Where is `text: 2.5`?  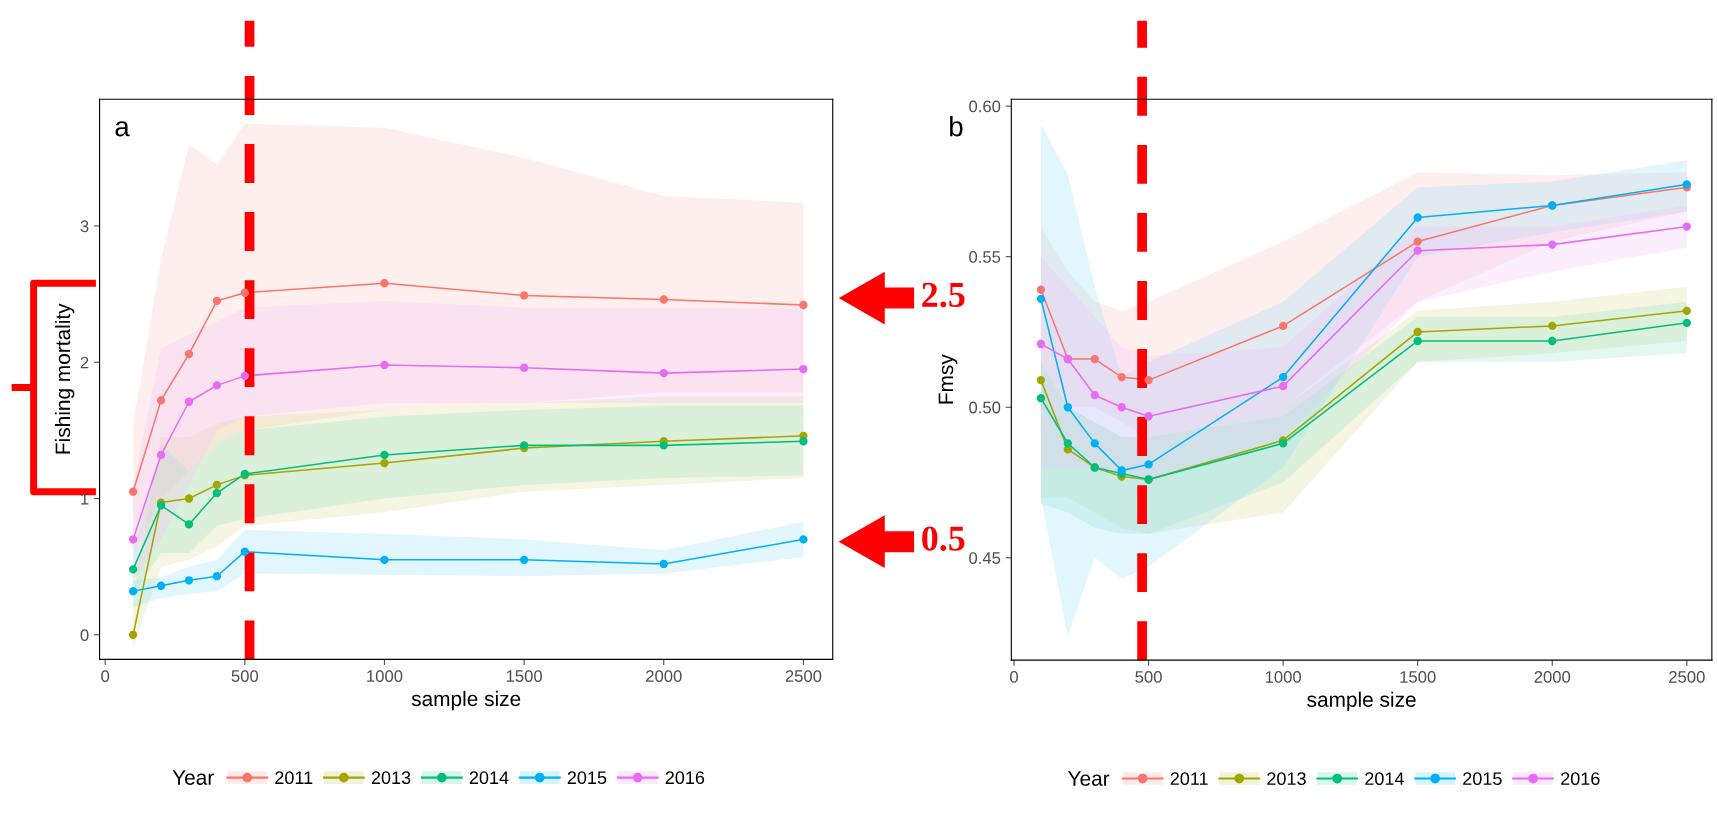
text: 2.5 is located at coordinates (943, 295).